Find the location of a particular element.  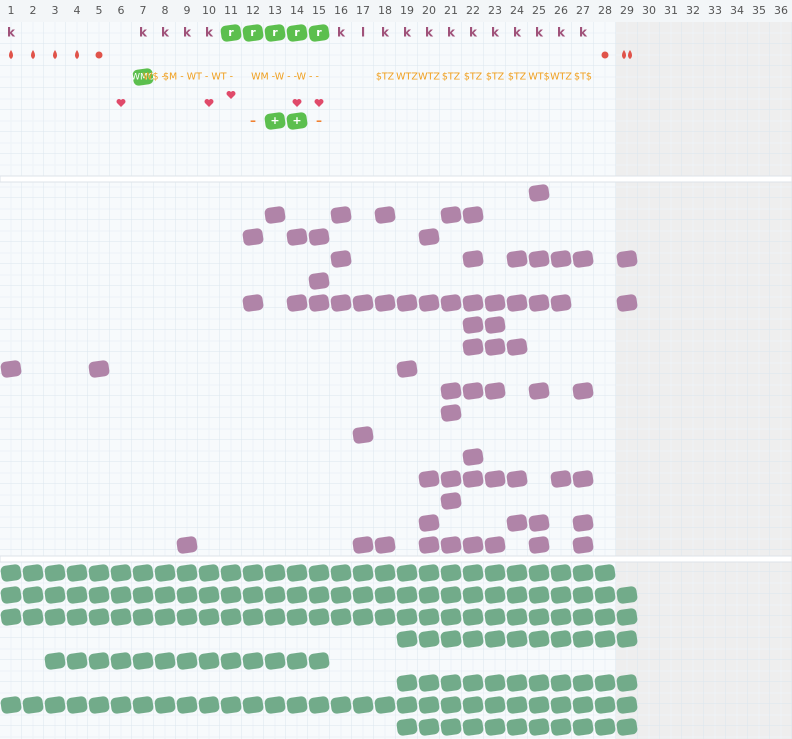

column-number: 23 is located at coordinates (495, 10).